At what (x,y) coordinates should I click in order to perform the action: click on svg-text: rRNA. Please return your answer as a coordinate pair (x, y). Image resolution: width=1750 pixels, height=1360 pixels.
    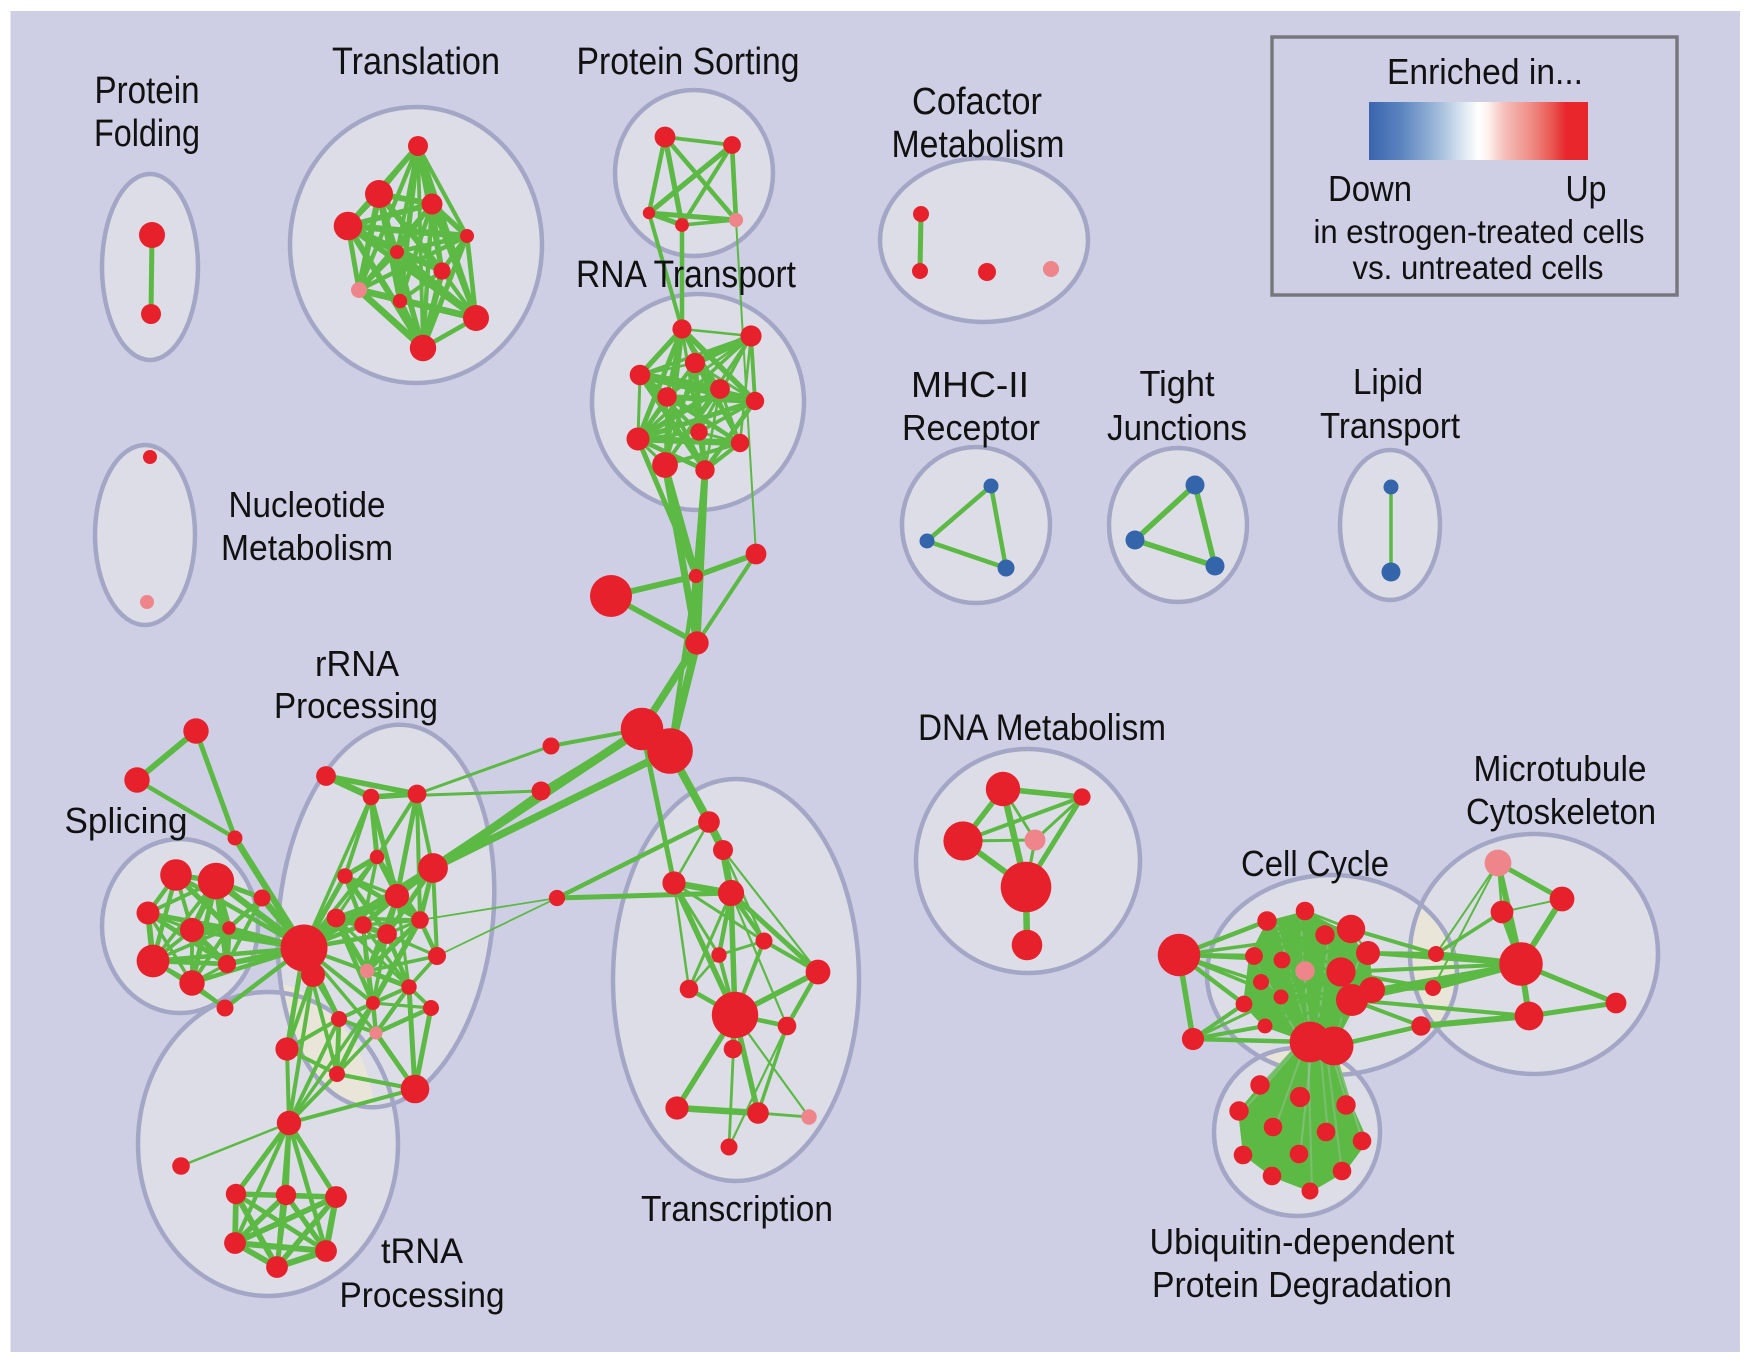
    Looking at the image, I should click on (357, 663).